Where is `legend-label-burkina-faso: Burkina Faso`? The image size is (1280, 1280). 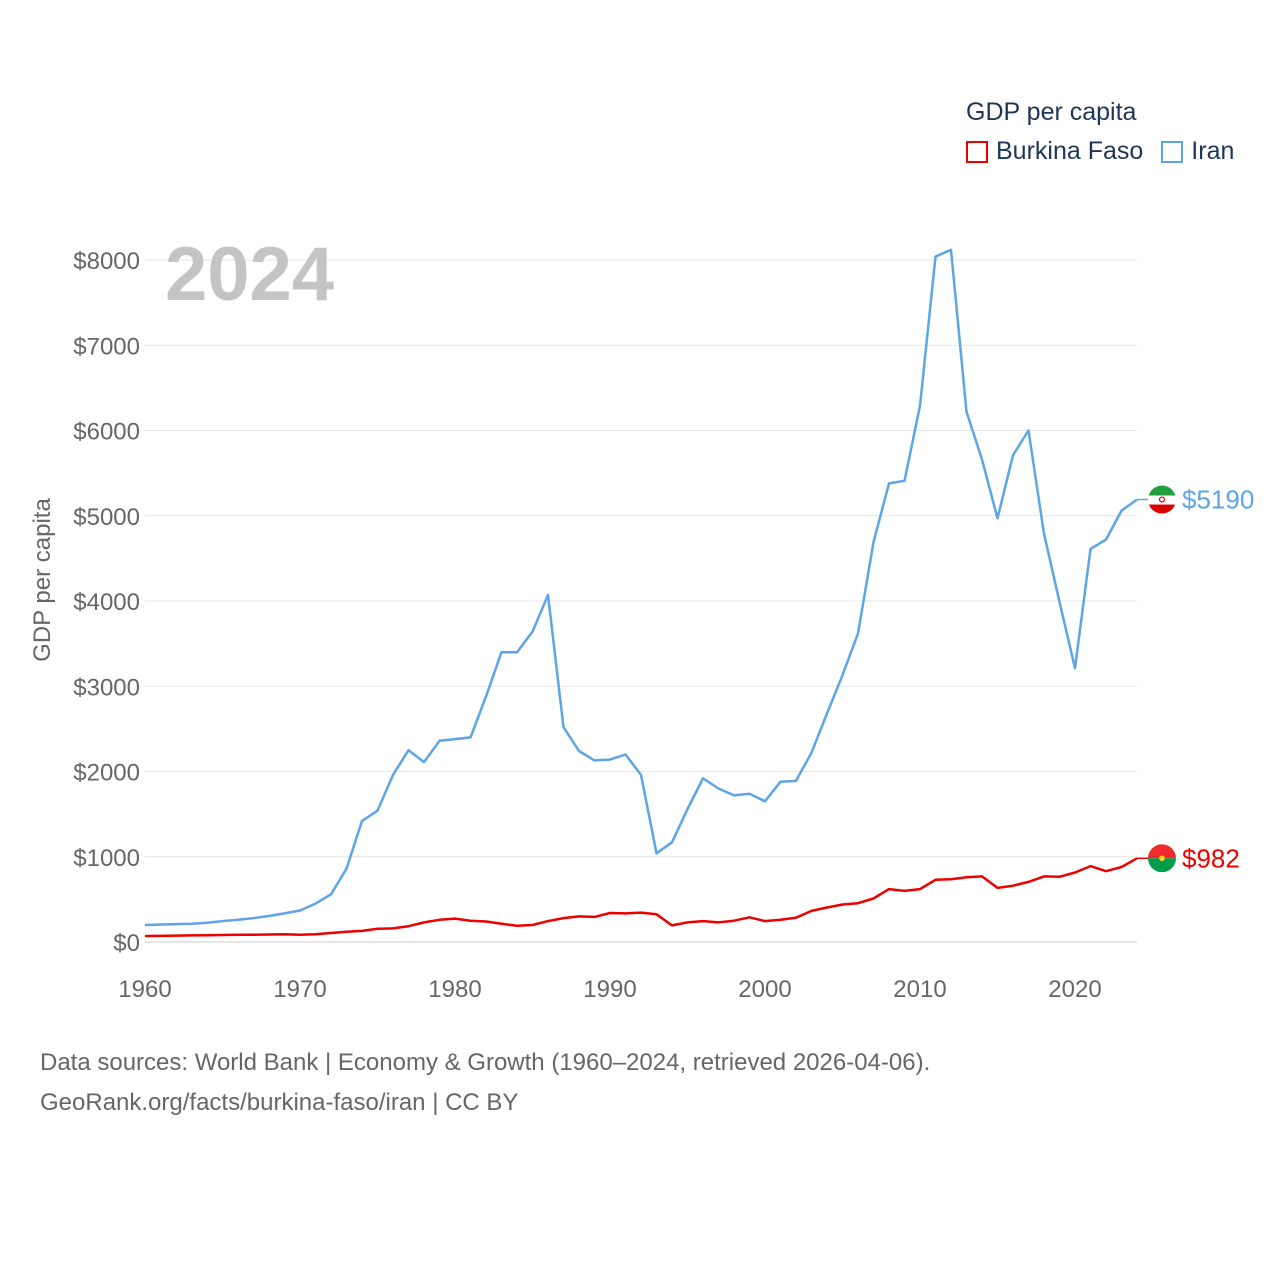 legend-label-burkina-faso: Burkina Faso is located at coordinates (1070, 151).